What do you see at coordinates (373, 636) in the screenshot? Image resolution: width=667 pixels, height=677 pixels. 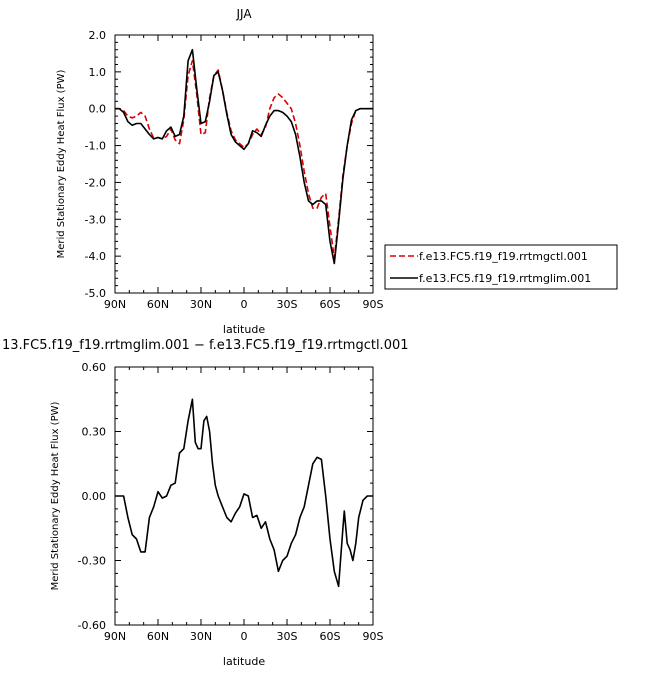 I see `bottom-x-tick-label: 90S` at bounding box center [373, 636].